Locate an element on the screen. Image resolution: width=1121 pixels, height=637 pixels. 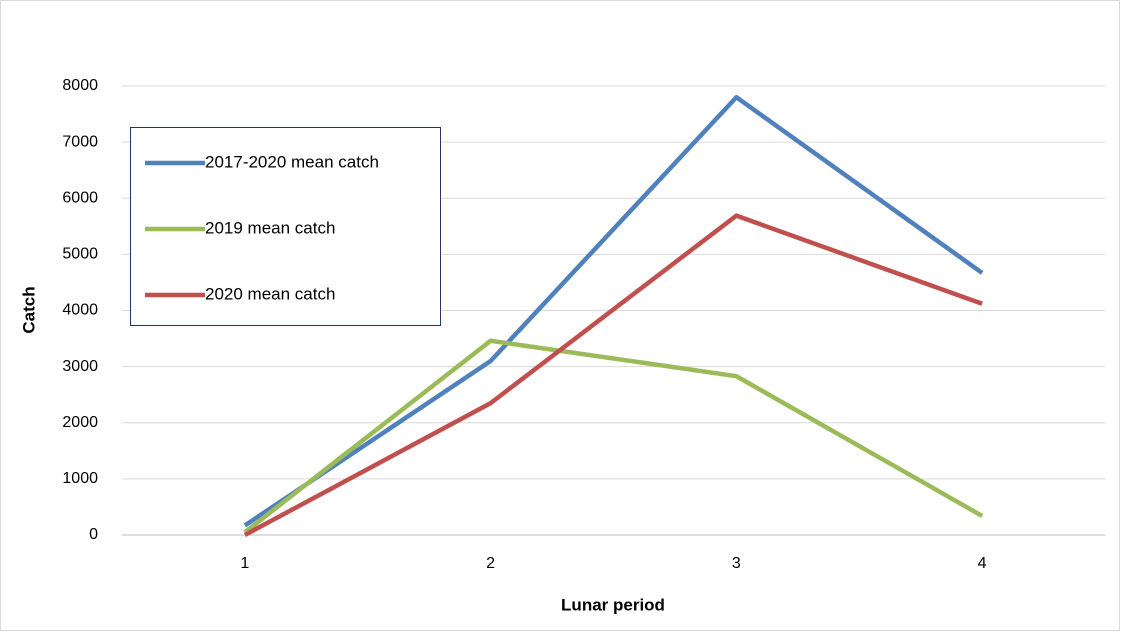
y-tick-label: 5000 is located at coordinates (80, 254).